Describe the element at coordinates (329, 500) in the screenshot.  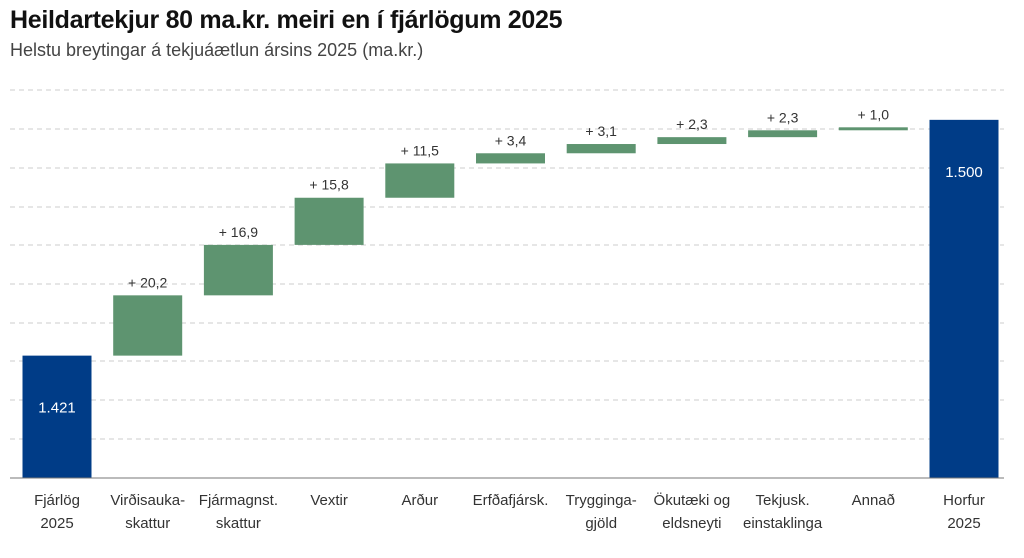
I see `x-tick-label: Vextir` at that location.